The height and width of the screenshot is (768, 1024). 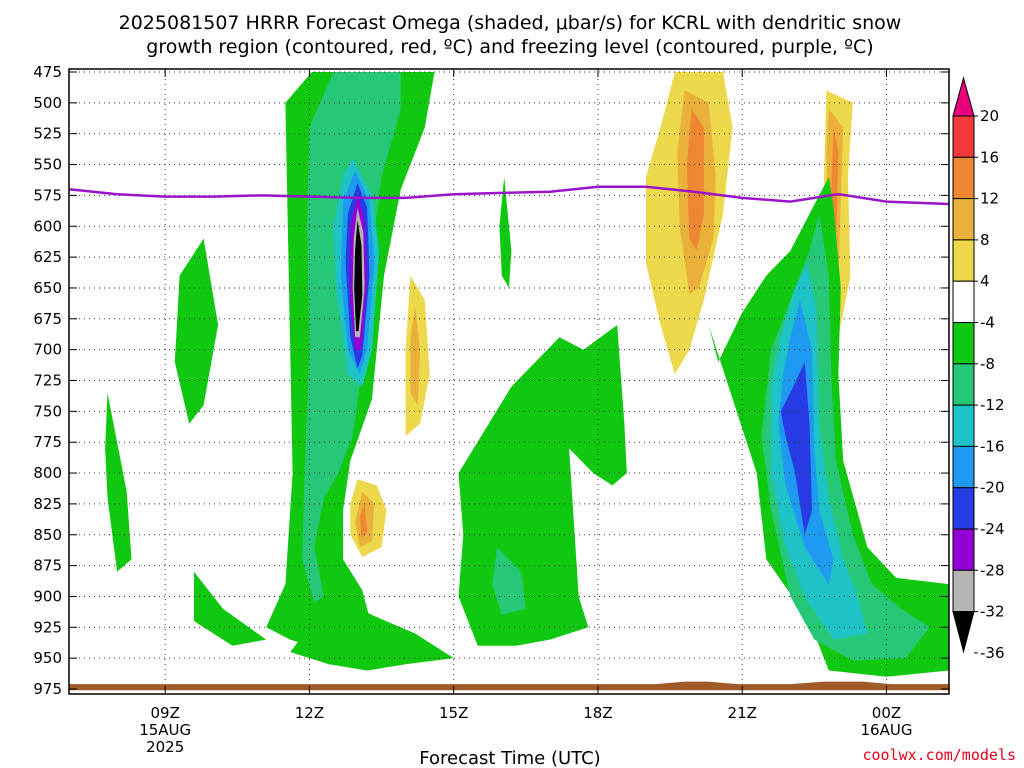 I want to click on x-axis-label: Forecast Time (UTC), so click(x=509, y=758).